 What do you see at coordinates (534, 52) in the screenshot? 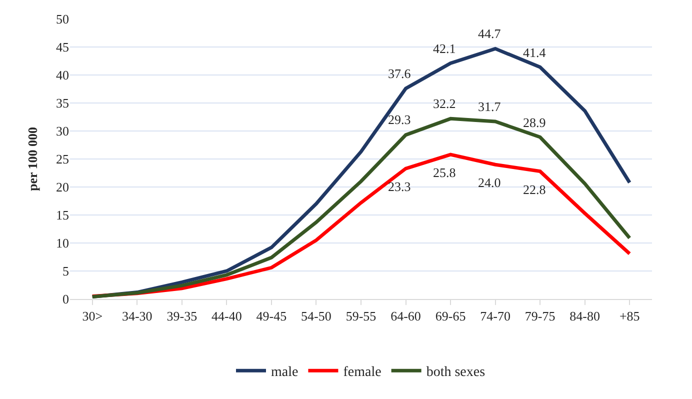
I see `data-label: 41.4` at bounding box center [534, 52].